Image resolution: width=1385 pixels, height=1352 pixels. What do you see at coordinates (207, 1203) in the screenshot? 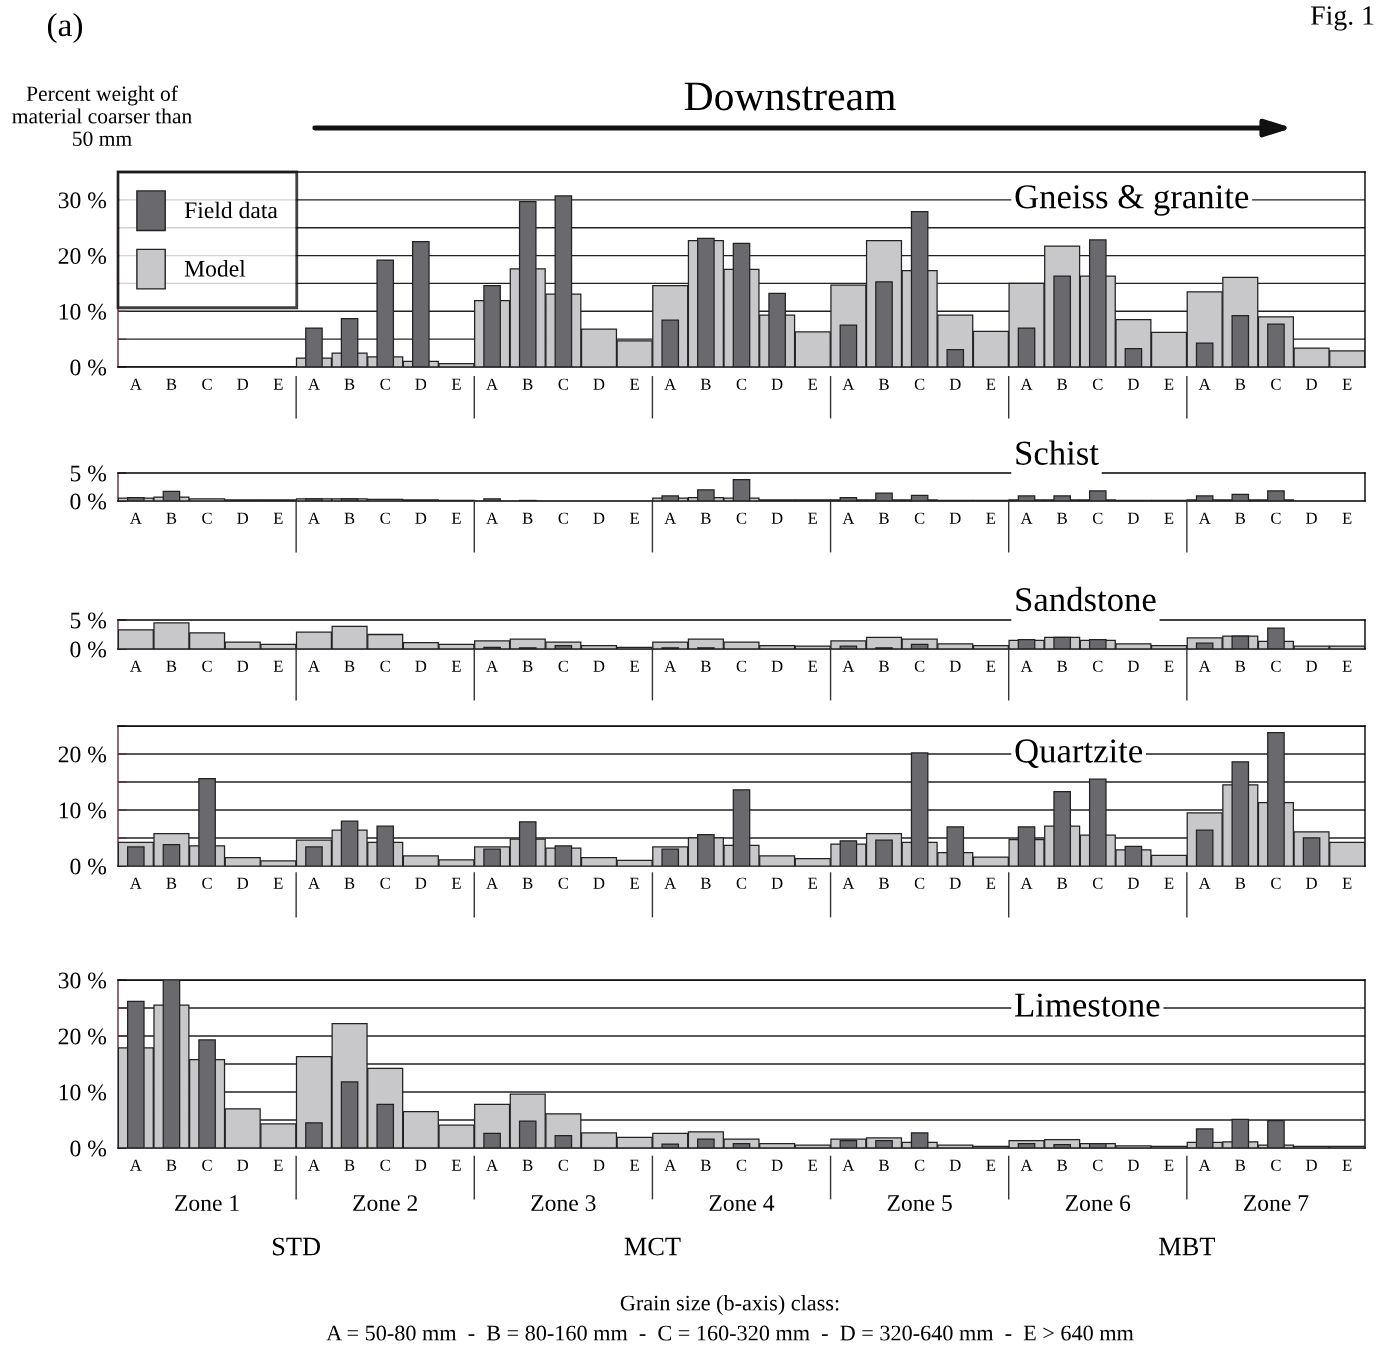
I see `text: Zone 1` at bounding box center [207, 1203].